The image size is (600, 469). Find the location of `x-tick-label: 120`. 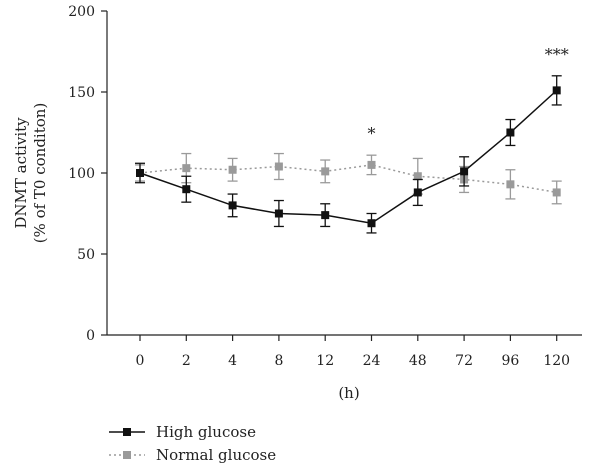

x-tick-label: 120 is located at coordinates (556, 361).